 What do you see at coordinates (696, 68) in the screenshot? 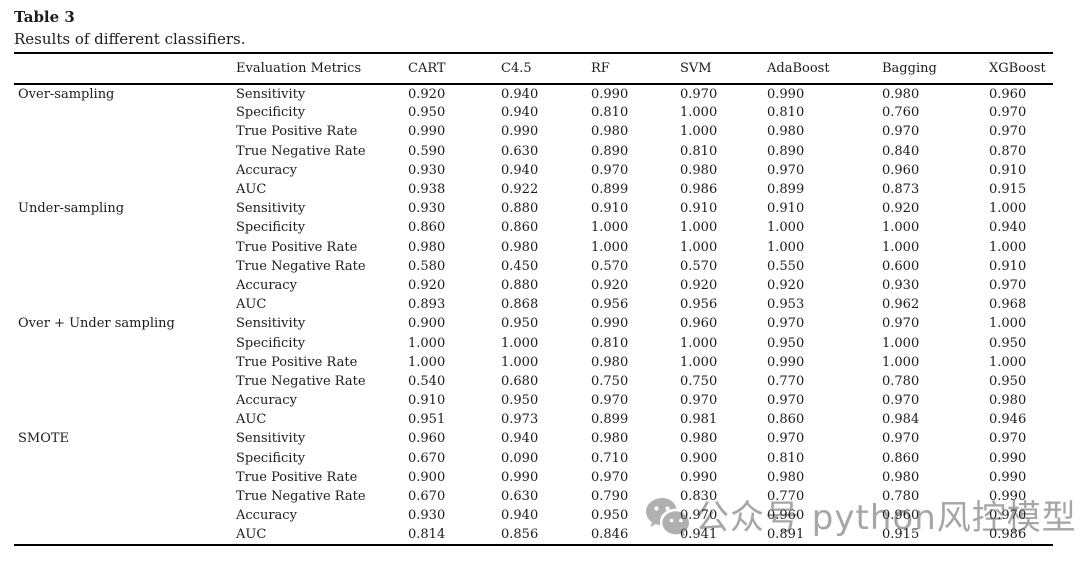
I see `header-cell-svm: SVM` at bounding box center [696, 68].